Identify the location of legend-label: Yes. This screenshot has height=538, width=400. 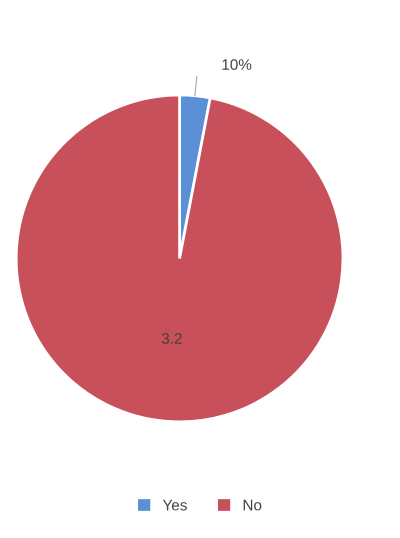
(174, 505).